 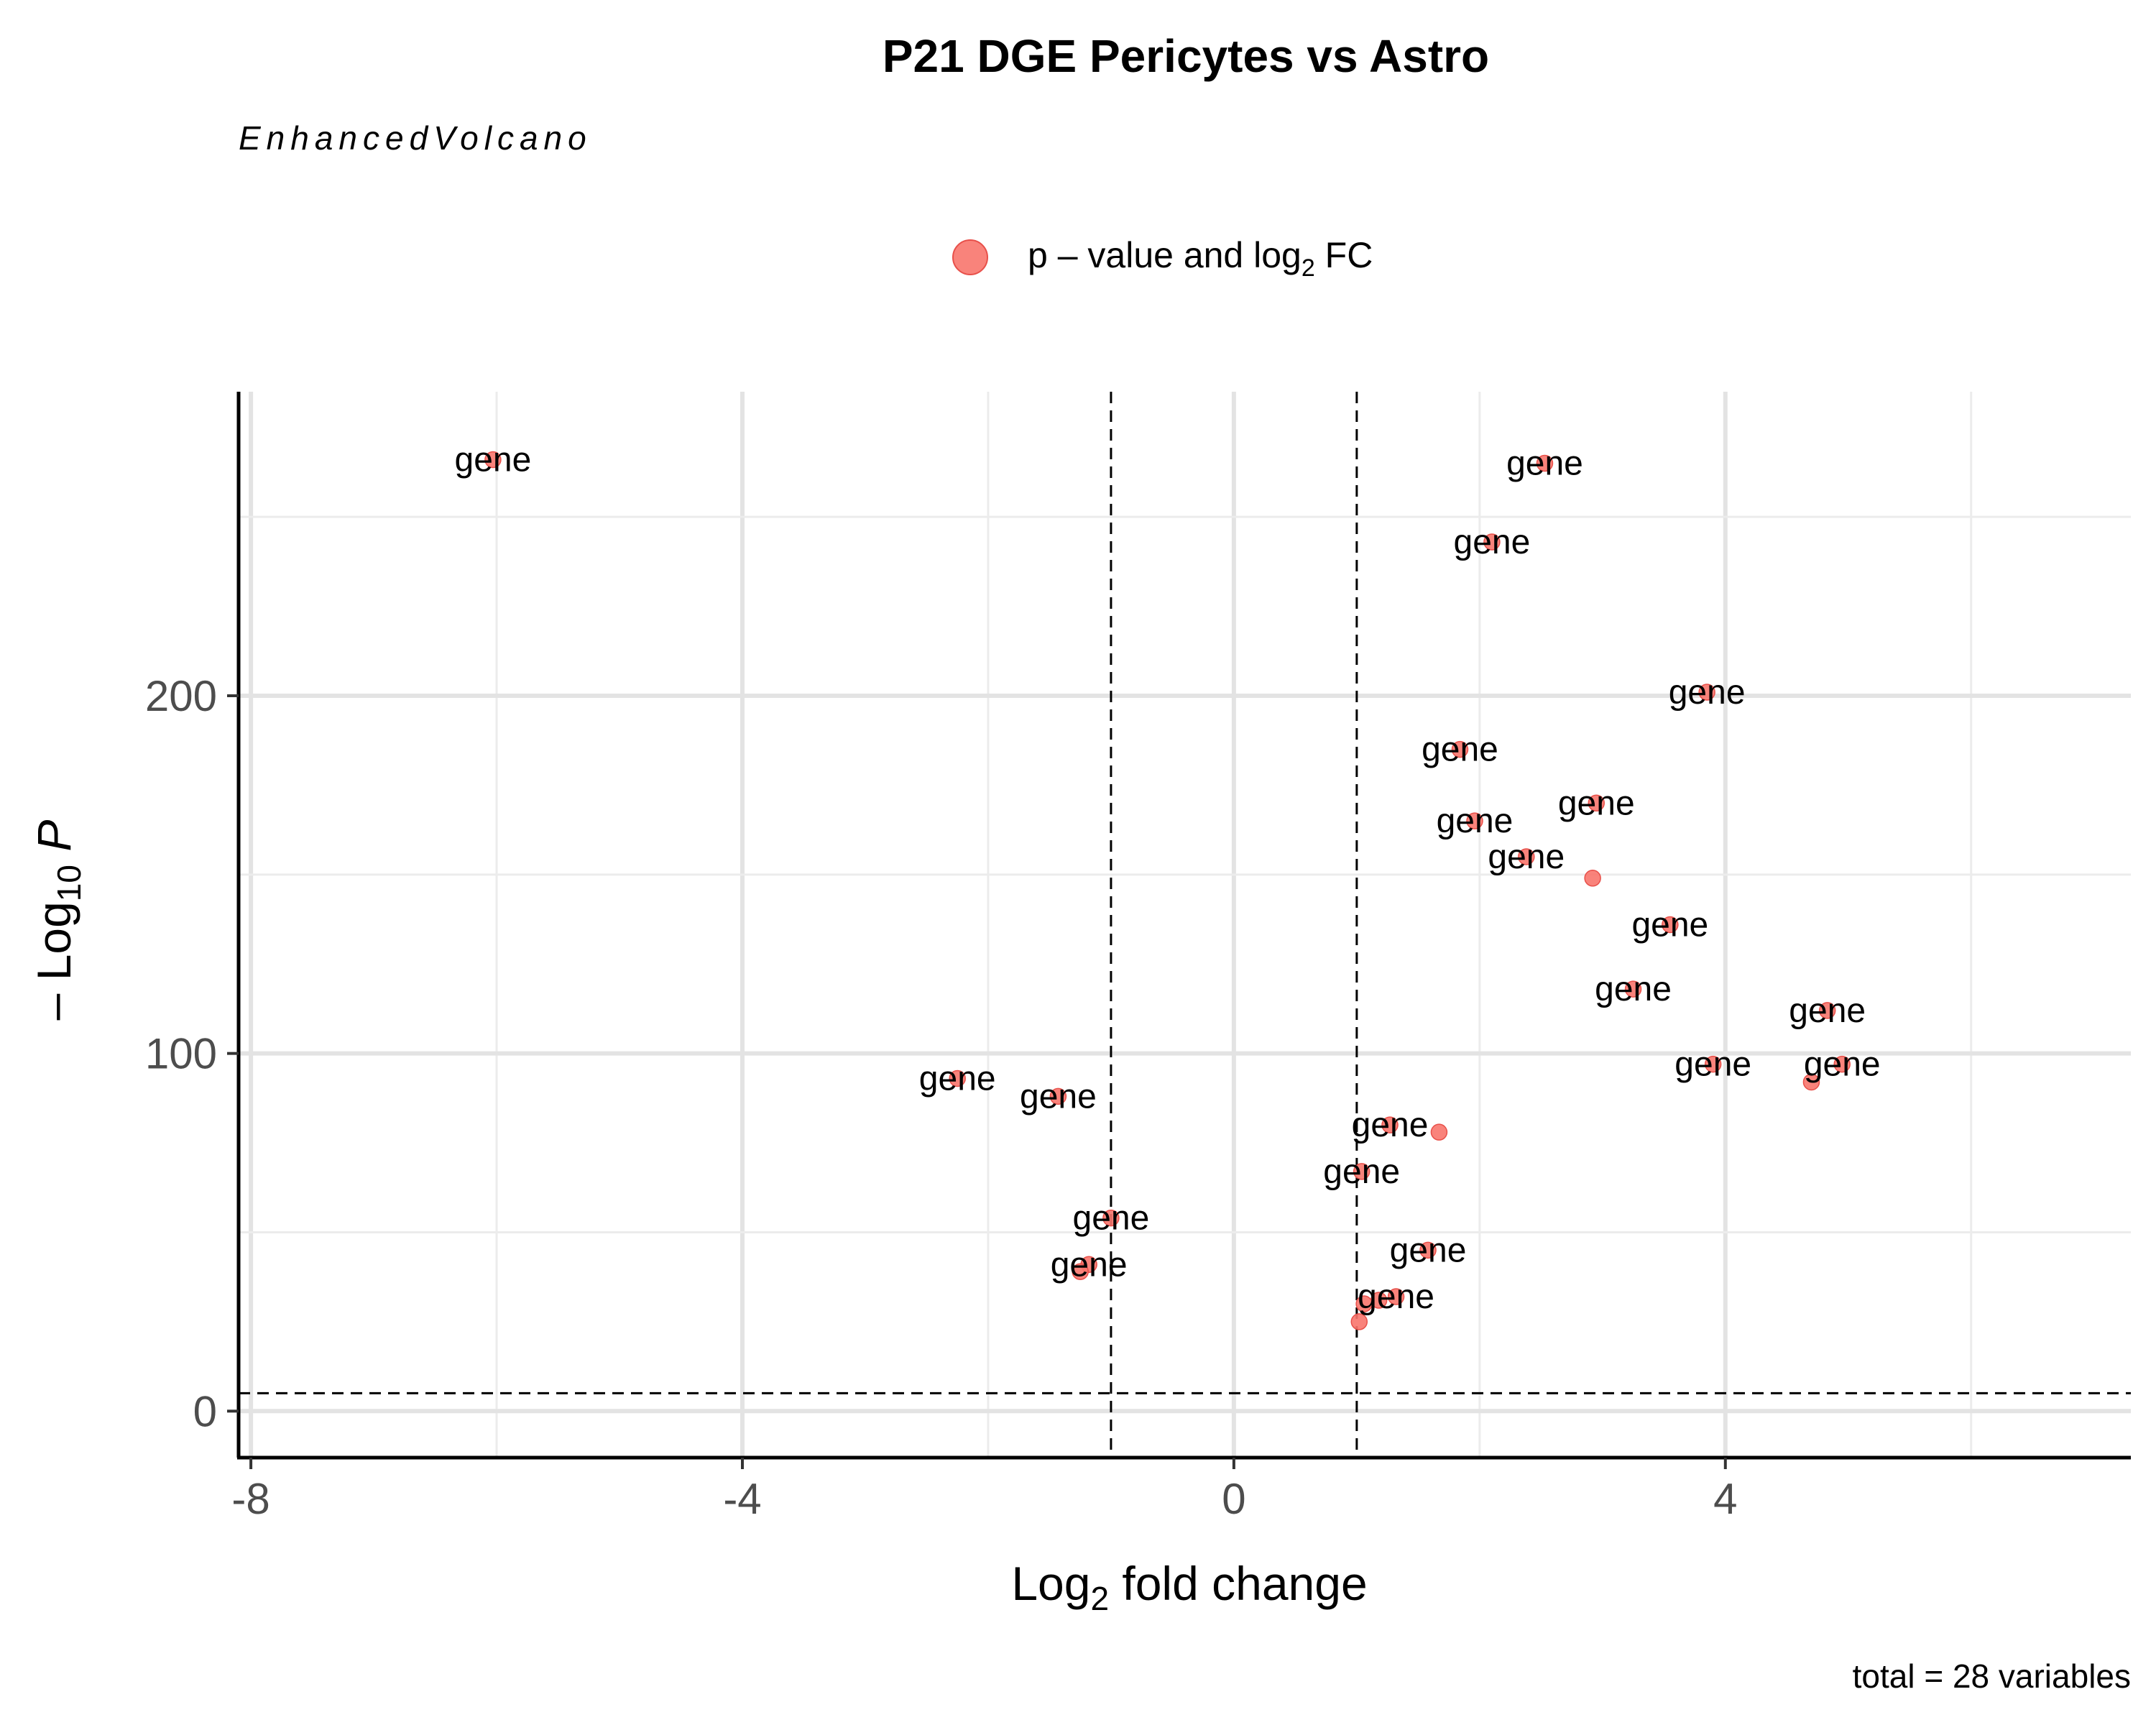 I want to click on legend-label-pre: p – value and log, so click(x=1165, y=255).